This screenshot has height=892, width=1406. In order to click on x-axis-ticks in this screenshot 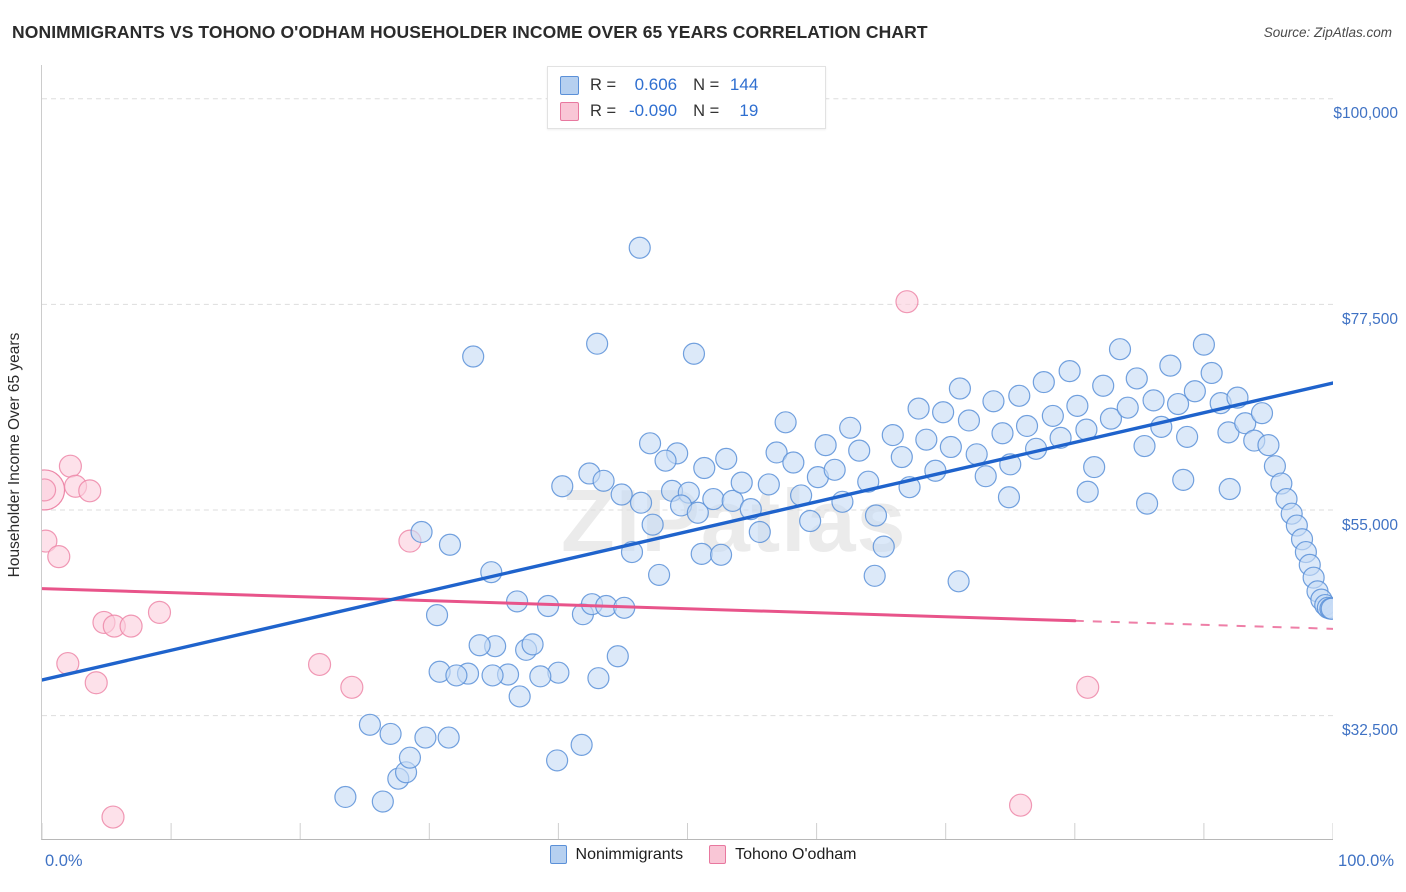, I will do `click(687, 831)`.